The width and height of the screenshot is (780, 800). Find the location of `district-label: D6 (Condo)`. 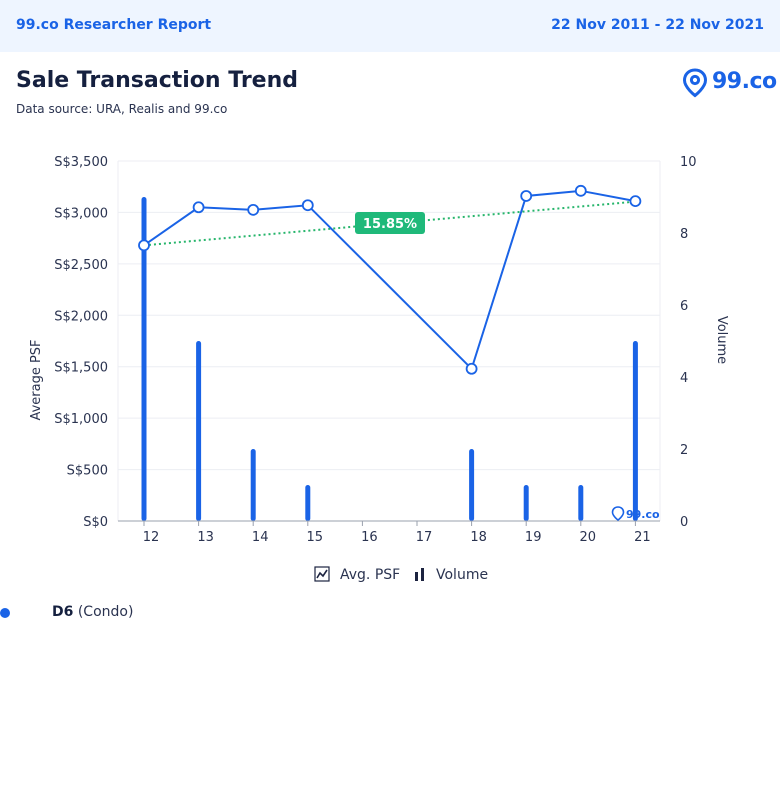

district-label: D6 (Condo) is located at coordinates (67, 612).